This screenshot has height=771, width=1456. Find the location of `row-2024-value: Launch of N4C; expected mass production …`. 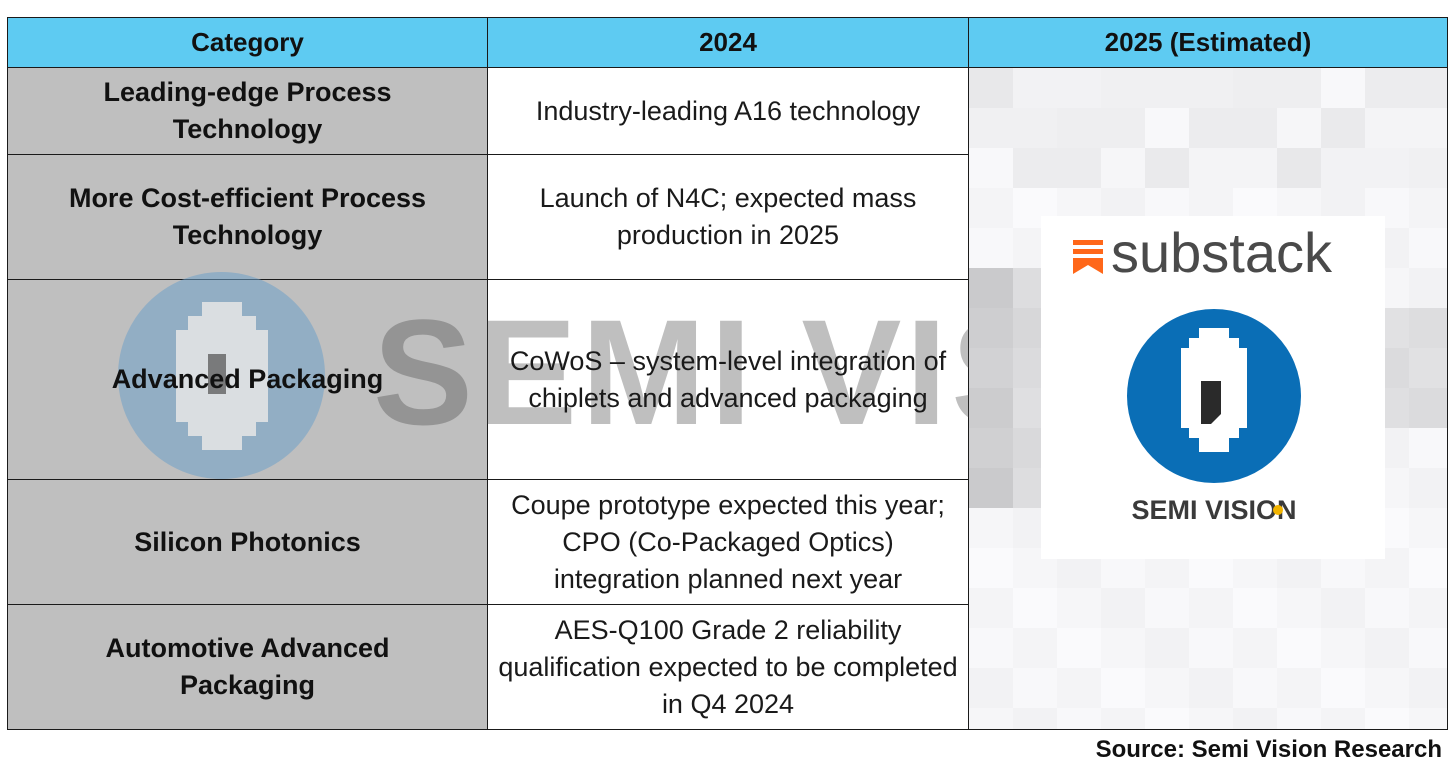

row-2024-value: Launch of N4C; expected mass production … is located at coordinates (728, 217).